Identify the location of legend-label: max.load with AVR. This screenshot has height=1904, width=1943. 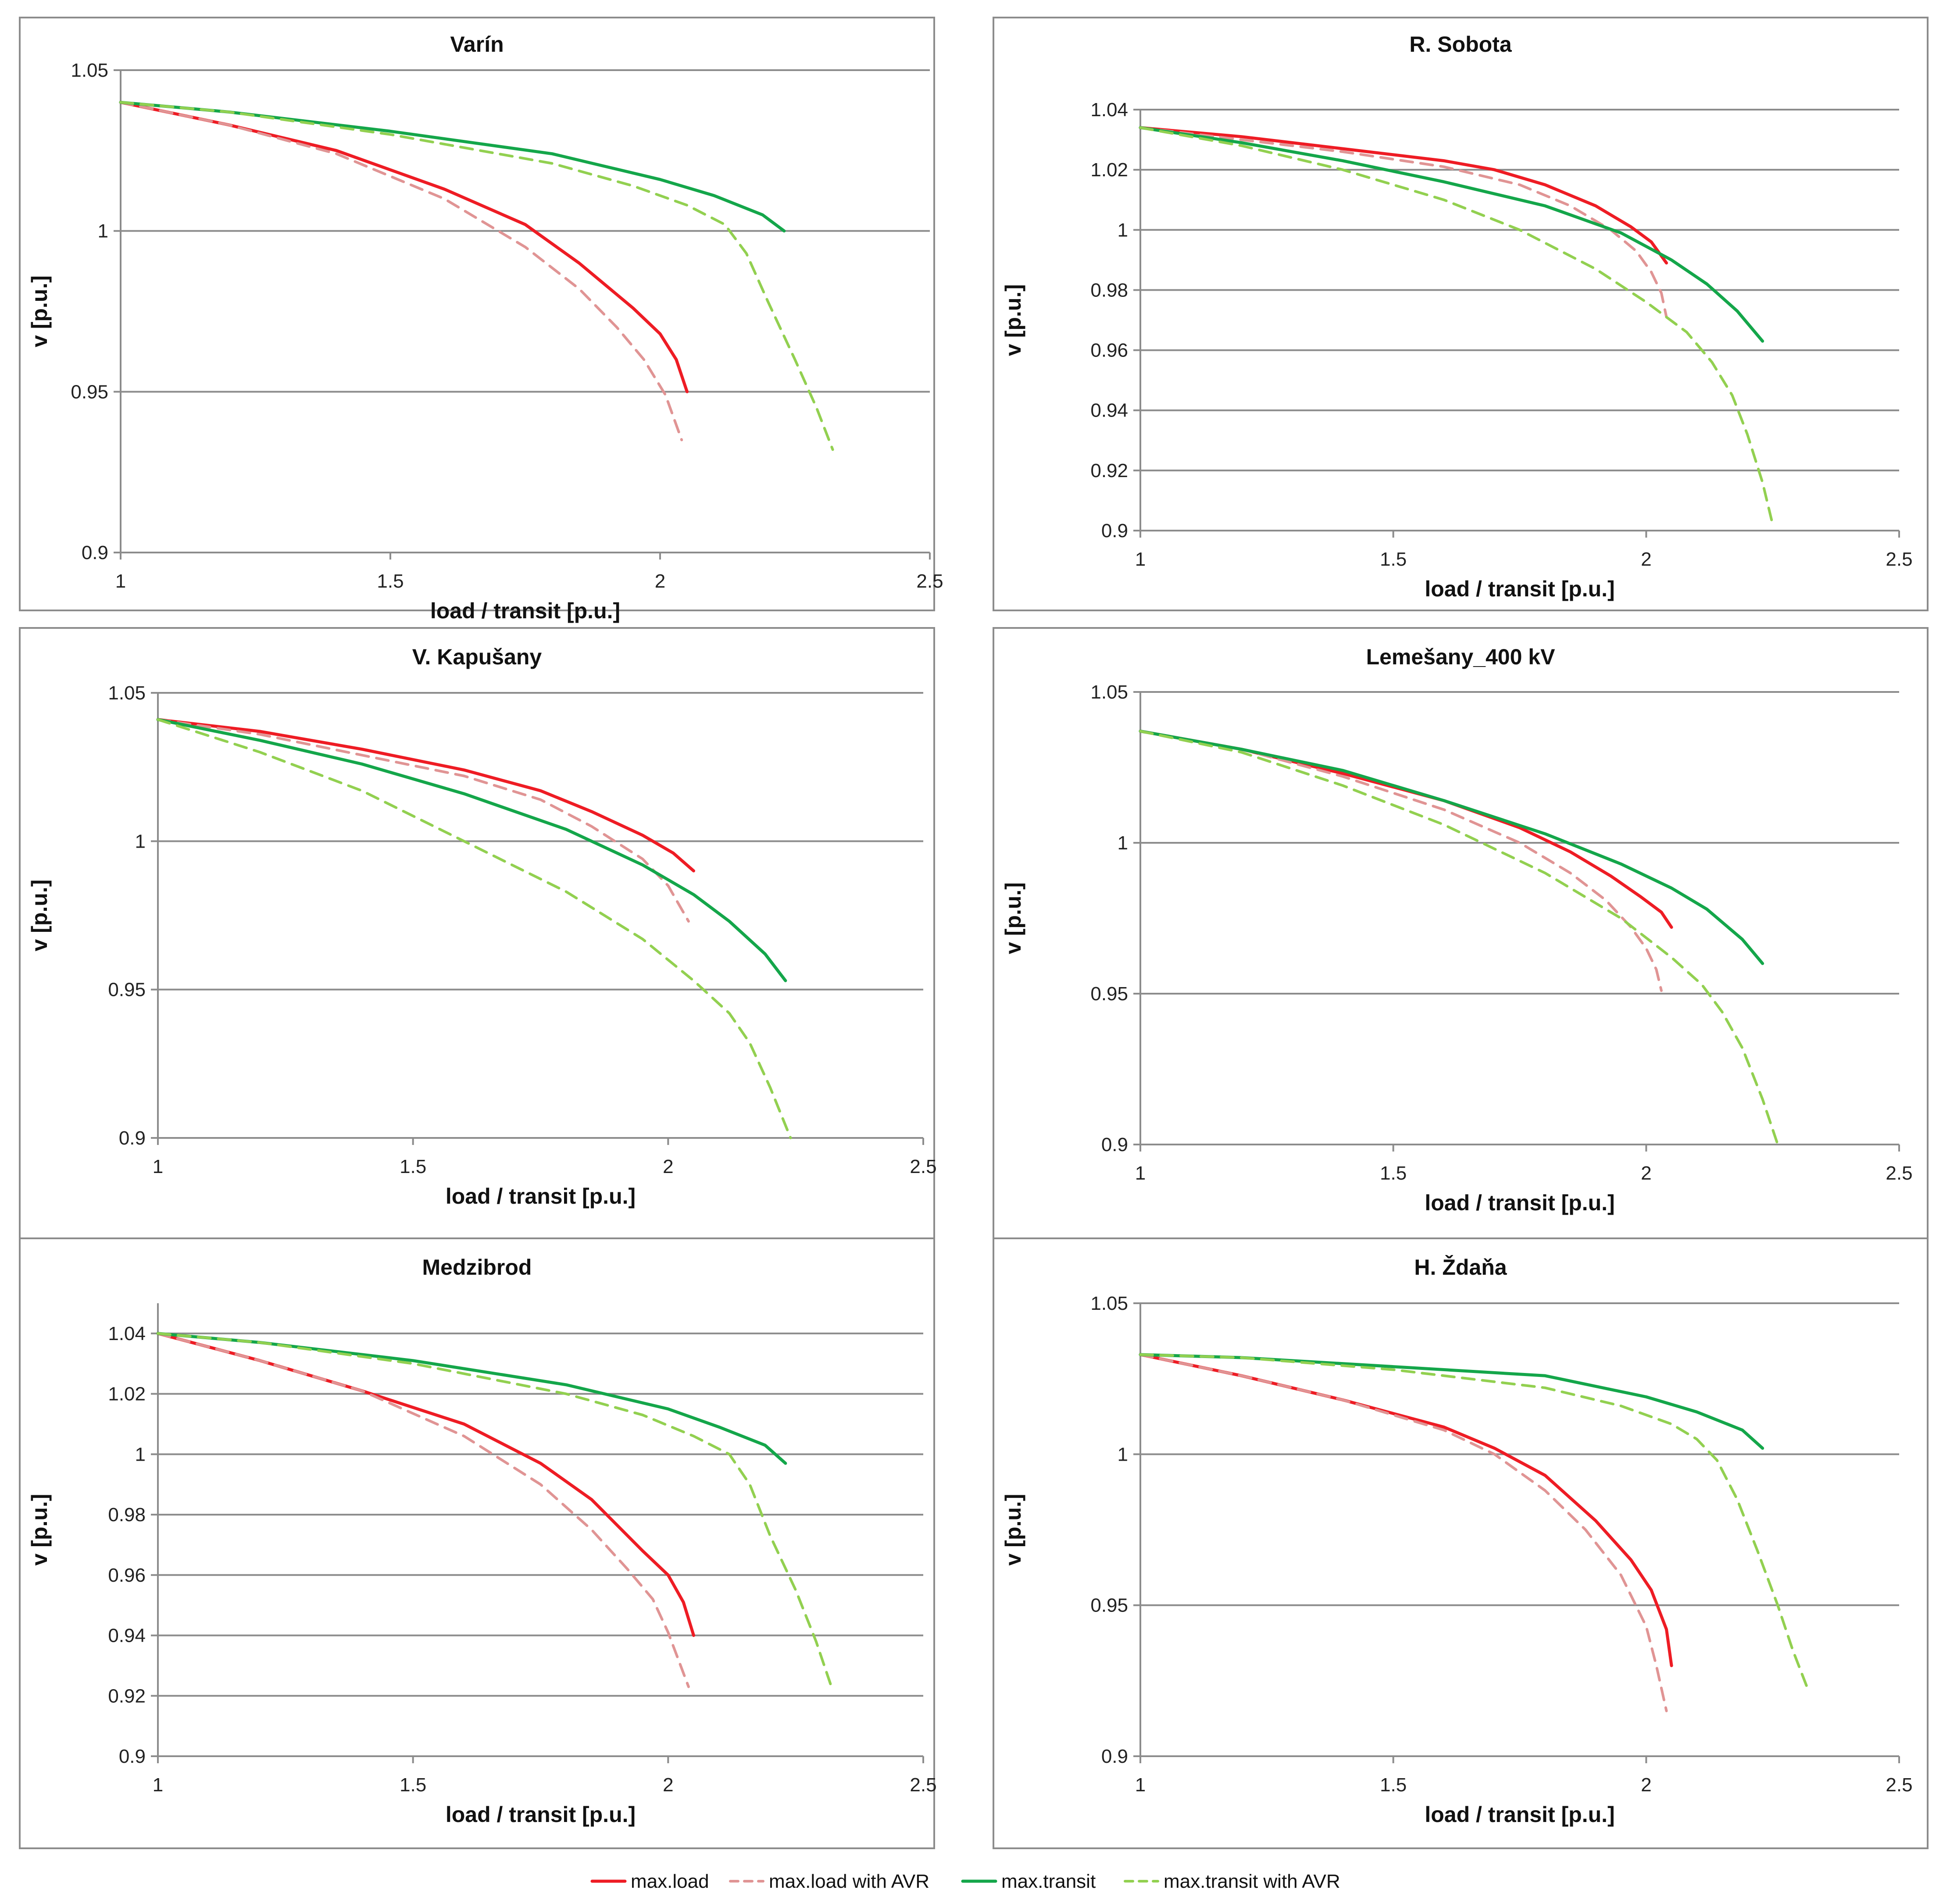
(849, 1881).